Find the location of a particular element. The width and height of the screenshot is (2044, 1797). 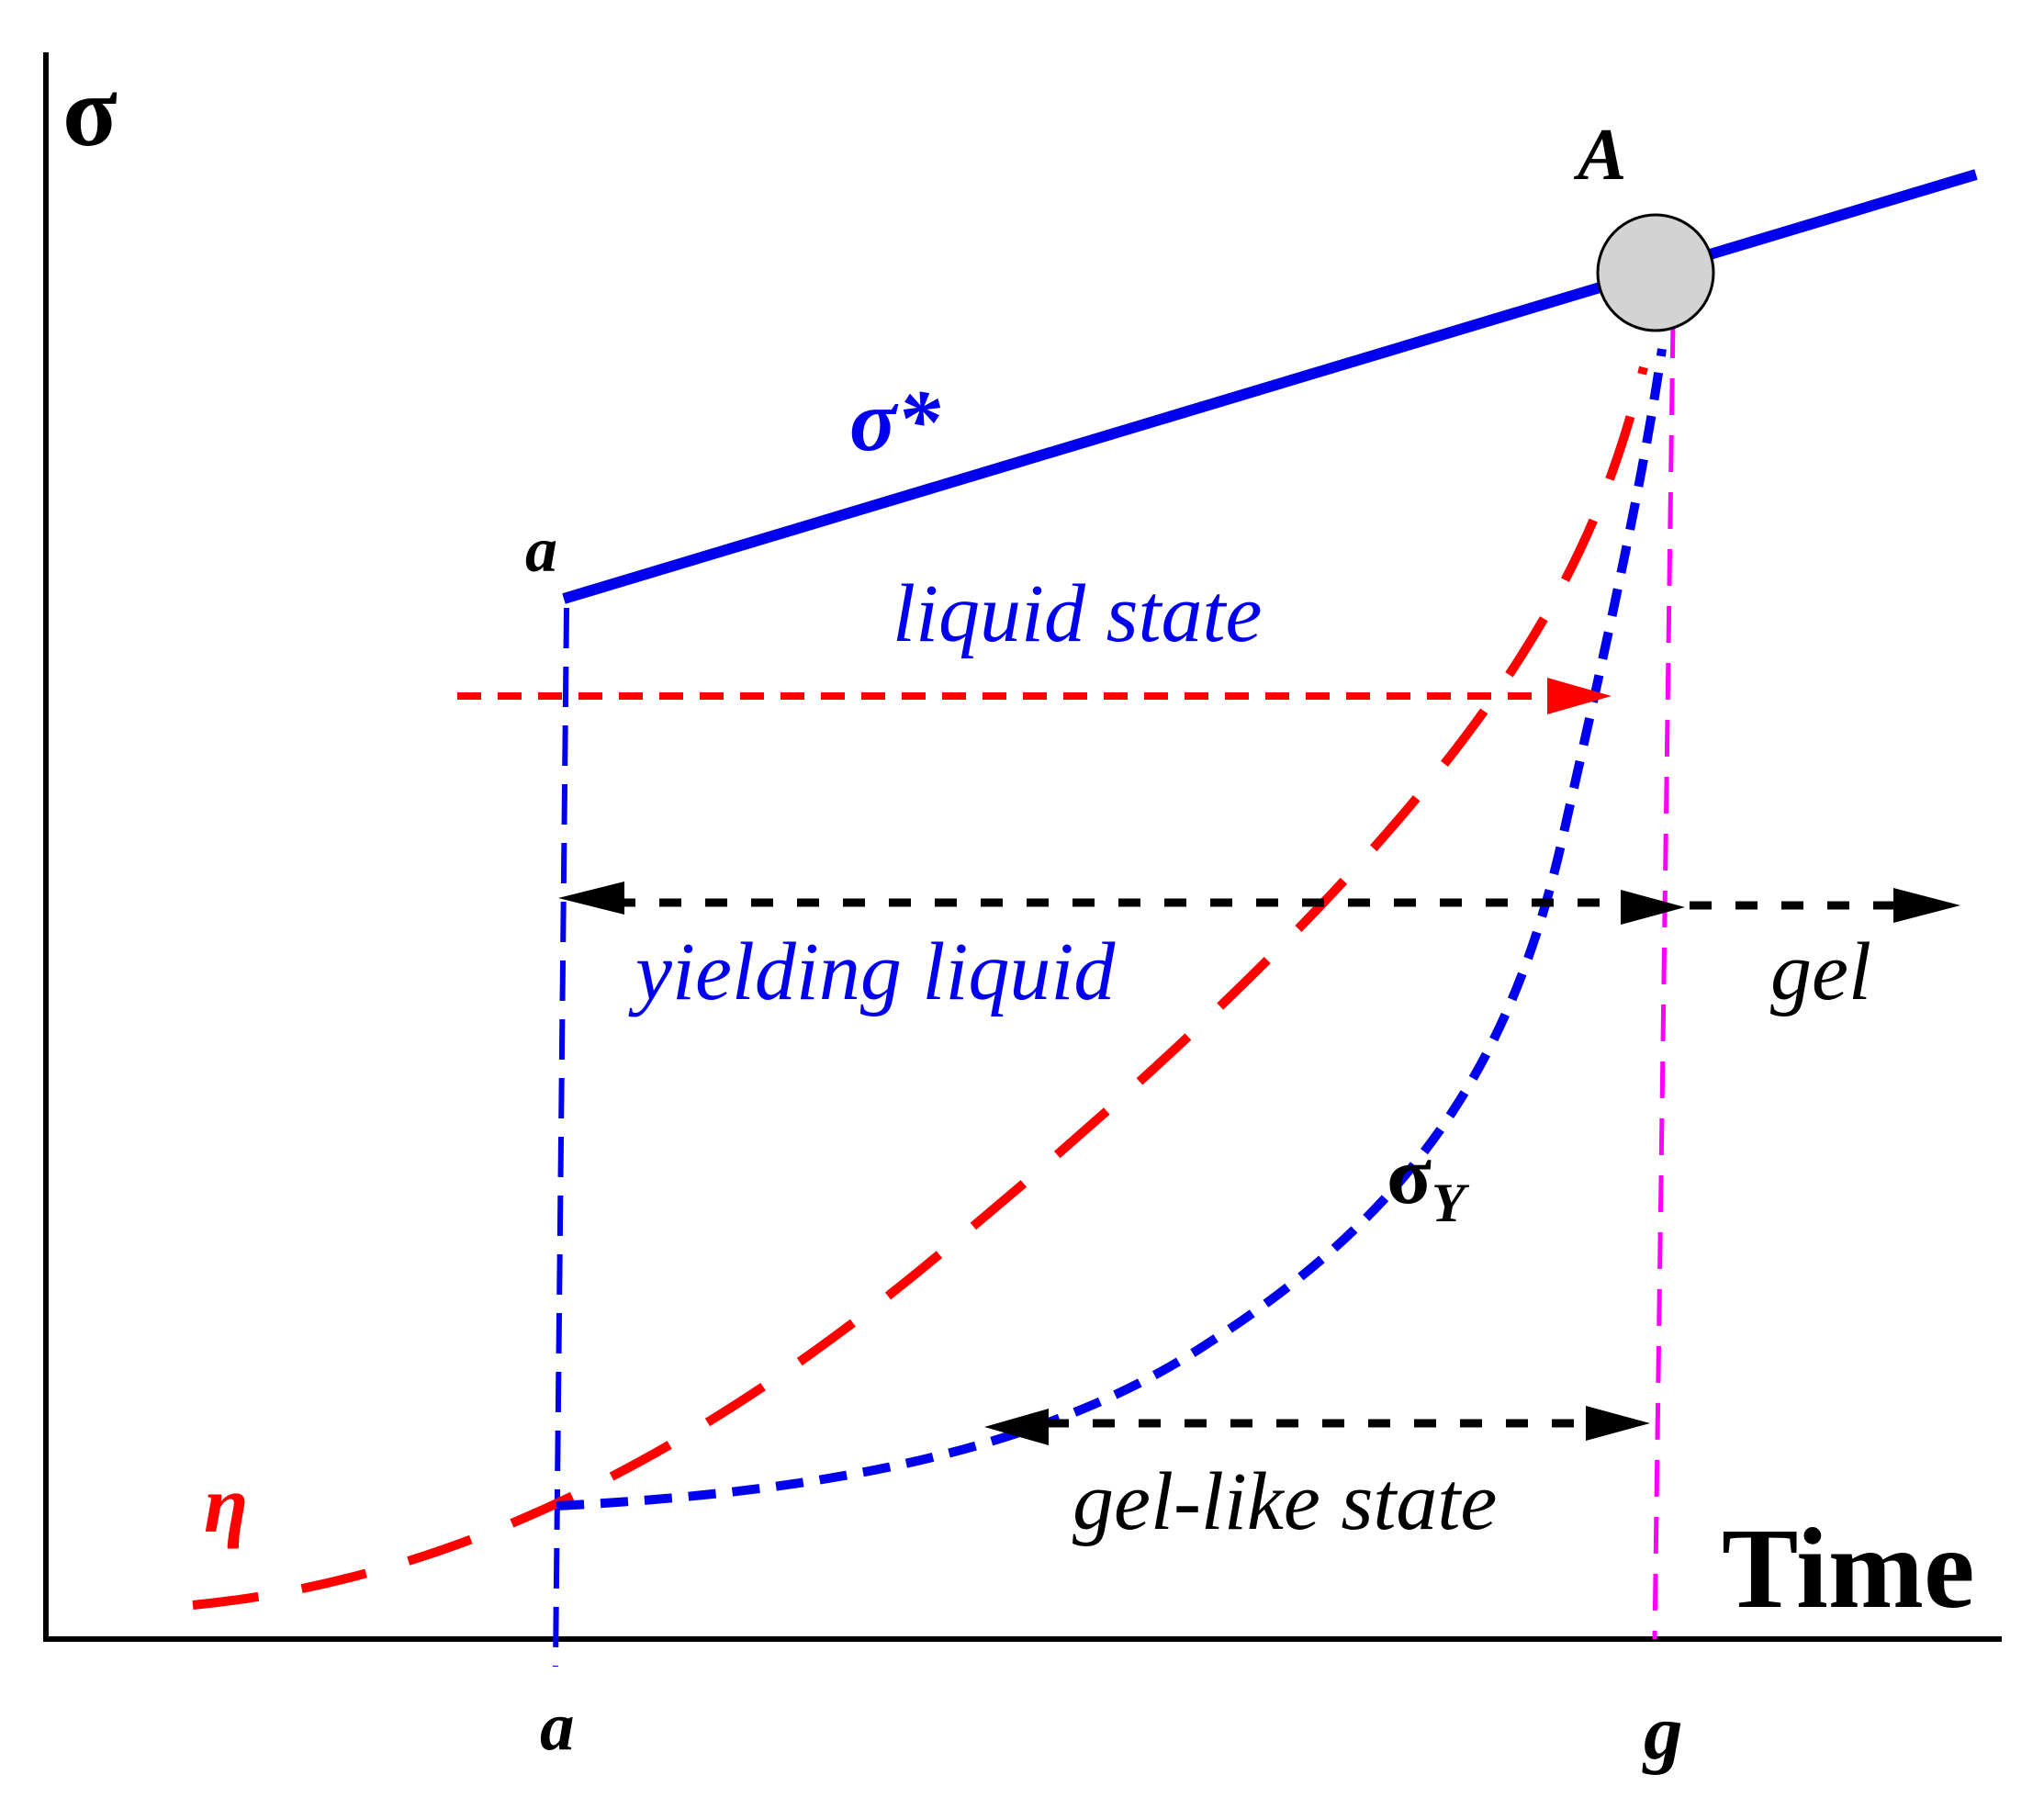

yielding-left-arrowhead is located at coordinates (591, 898).